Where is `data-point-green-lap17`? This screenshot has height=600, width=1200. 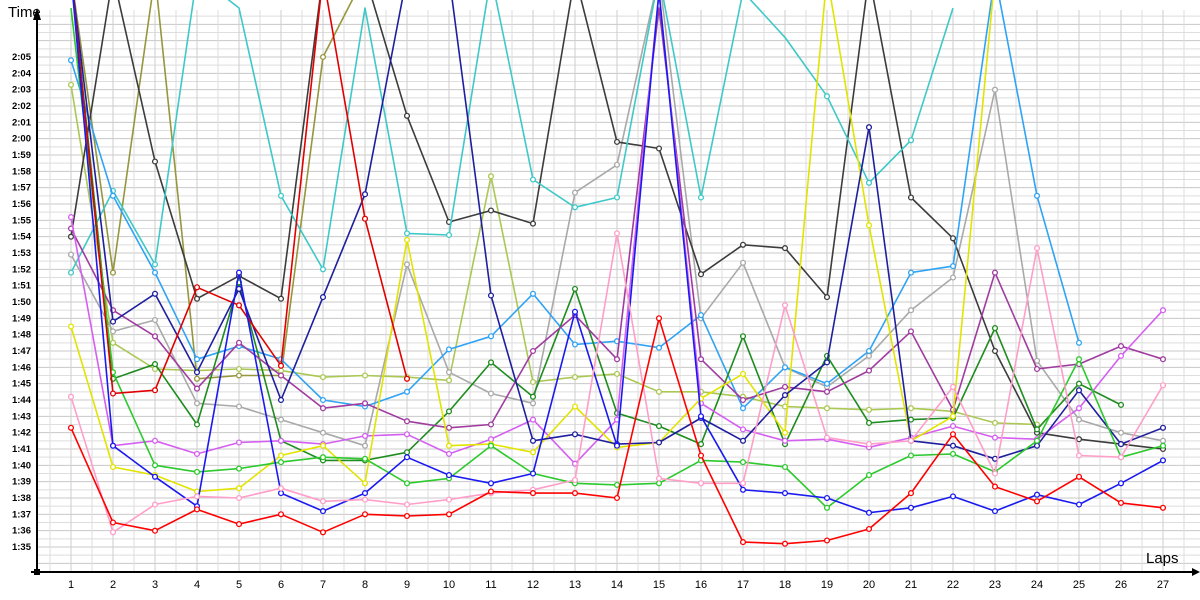 data-point-green-lap17 is located at coordinates (743, 462).